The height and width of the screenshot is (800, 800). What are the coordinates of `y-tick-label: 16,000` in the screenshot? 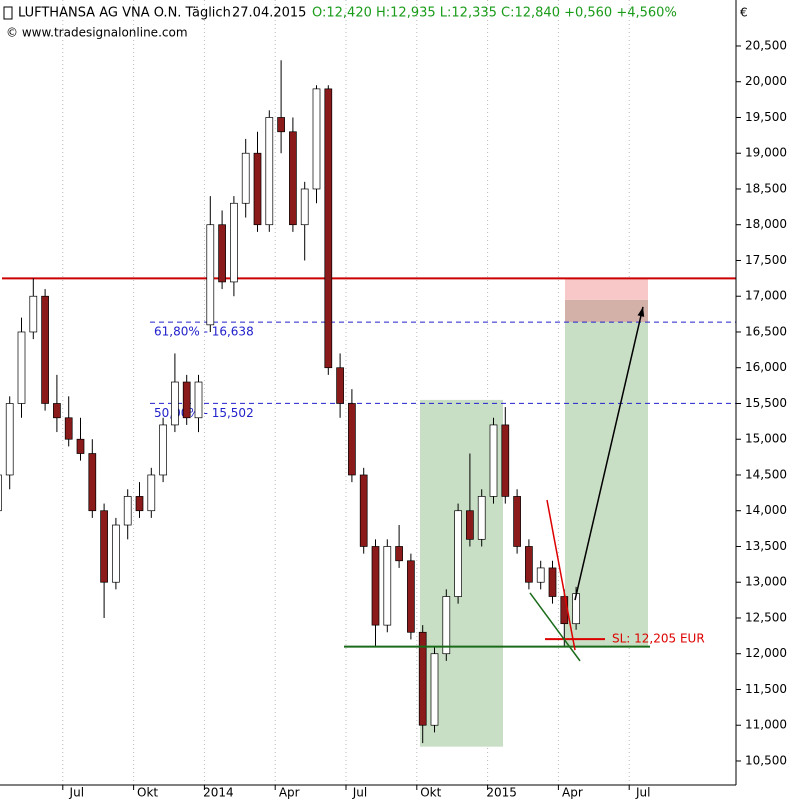 It's located at (766, 367).